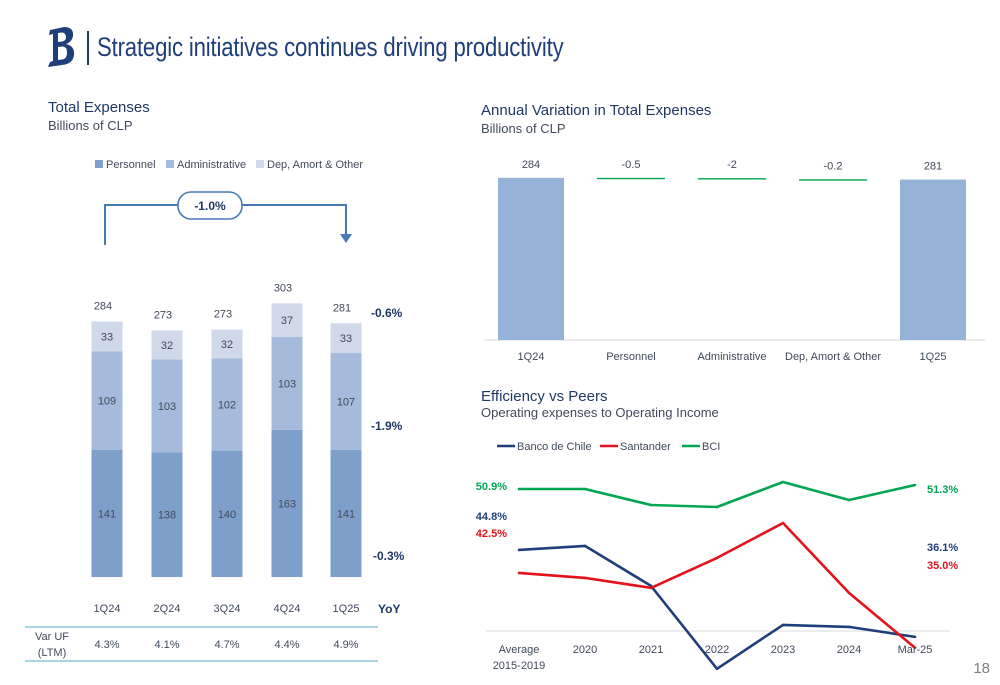  Describe the element at coordinates (531, 165) in the screenshot. I see `waterfall-label-1q24: 284` at that location.